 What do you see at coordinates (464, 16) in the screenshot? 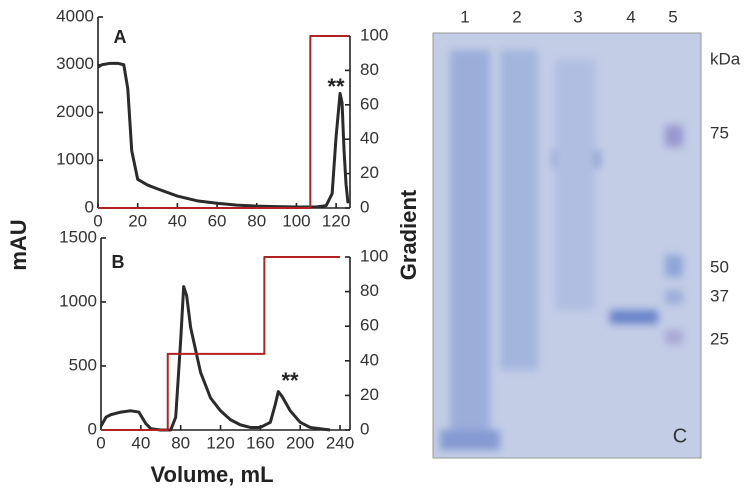
I see `lane-label: 1` at bounding box center [464, 16].